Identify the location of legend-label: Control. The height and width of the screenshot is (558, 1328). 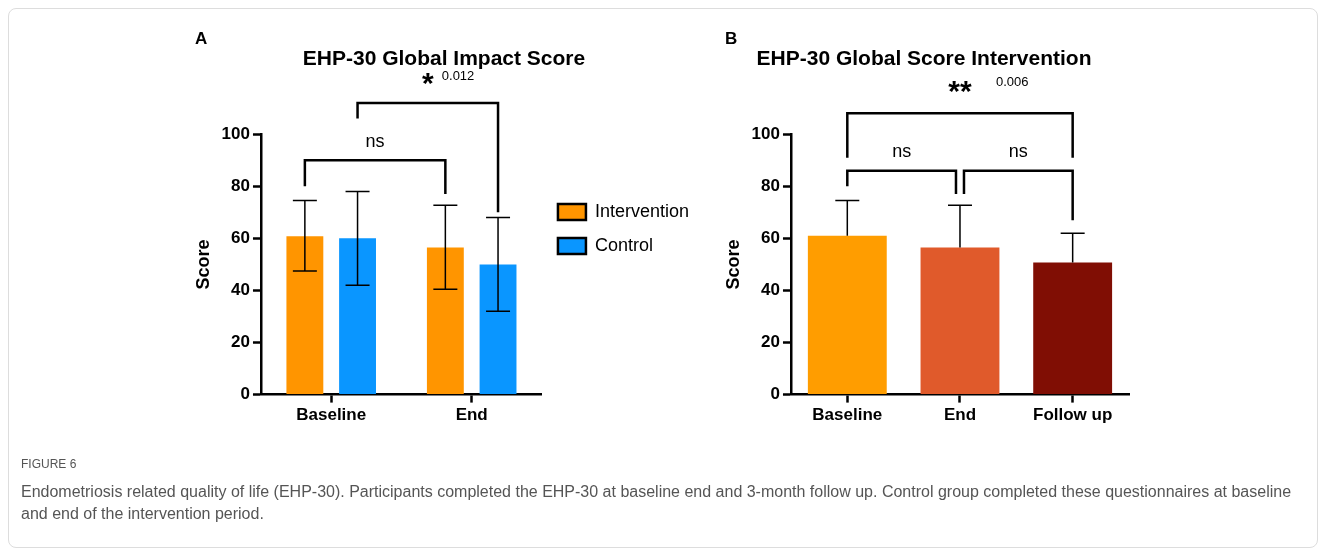
(623, 244).